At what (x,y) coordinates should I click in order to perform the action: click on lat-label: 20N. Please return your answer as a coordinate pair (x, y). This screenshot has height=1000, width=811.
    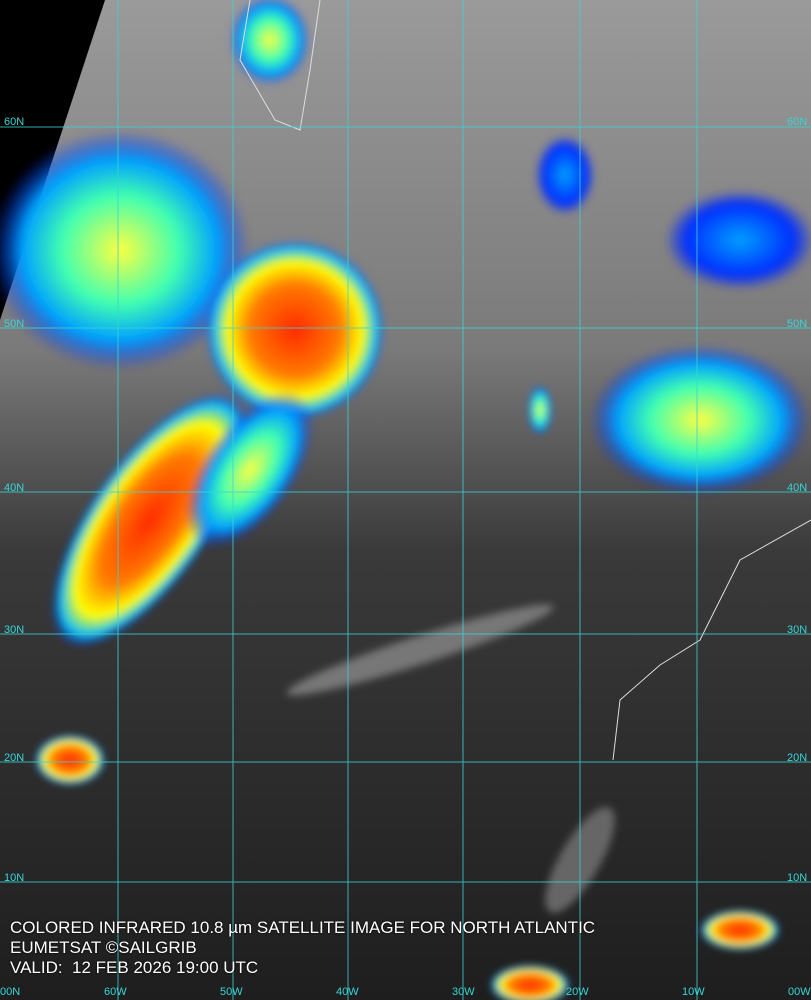
    Looking at the image, I should click on (14, 758).